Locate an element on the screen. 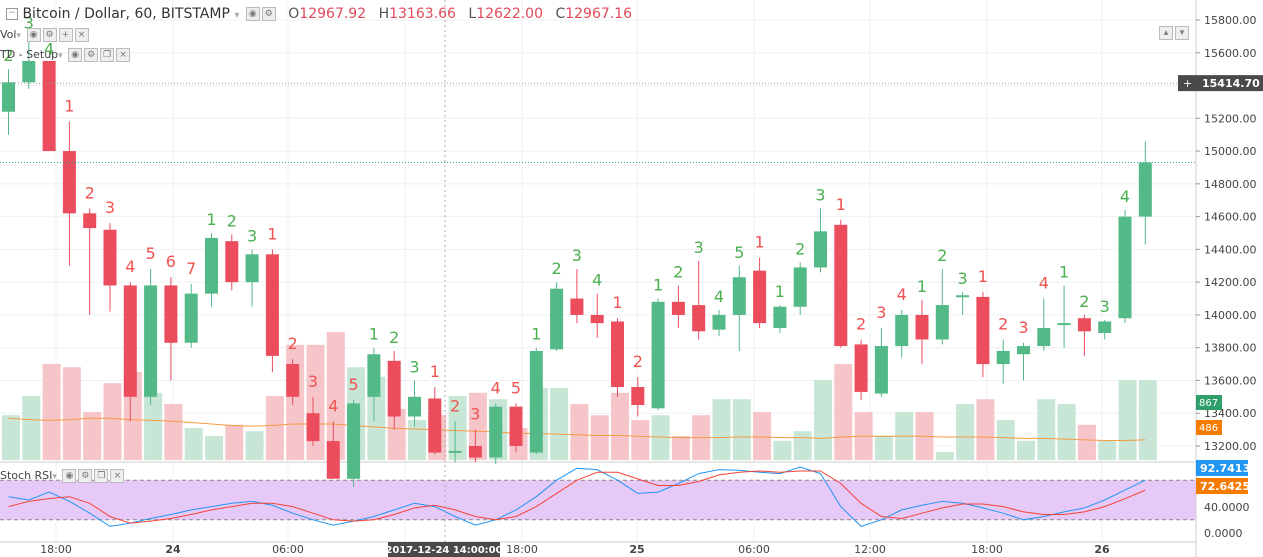 The width and height of the screenshot is (1263, 557). volume-ma-label: 486 is located at coordinates (1208, 428).